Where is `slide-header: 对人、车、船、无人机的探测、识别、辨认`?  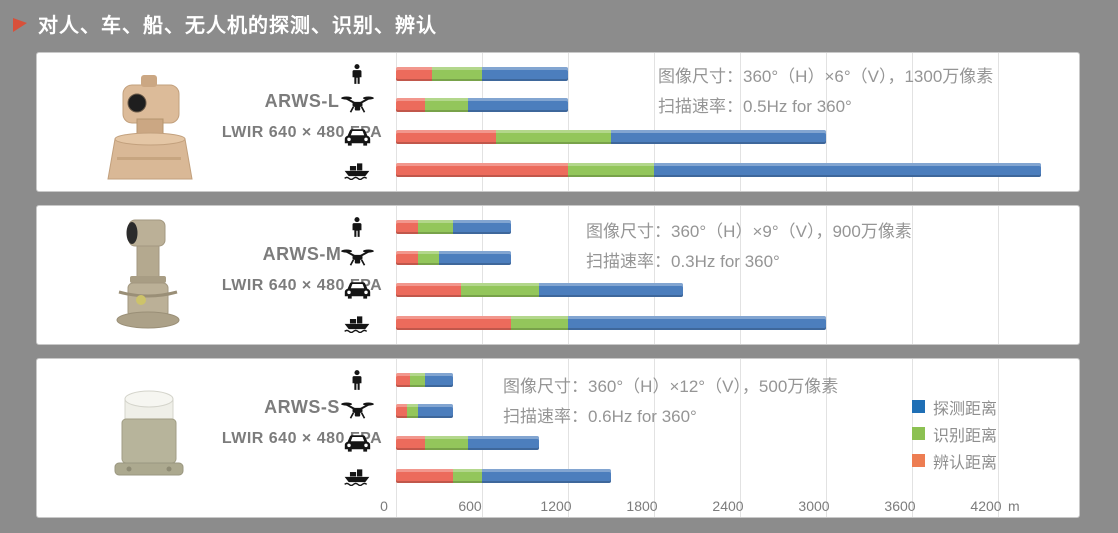
slide-header: 对人、车、船、无人机的探测、识别、辨认 is located at coordinates (559, 26).